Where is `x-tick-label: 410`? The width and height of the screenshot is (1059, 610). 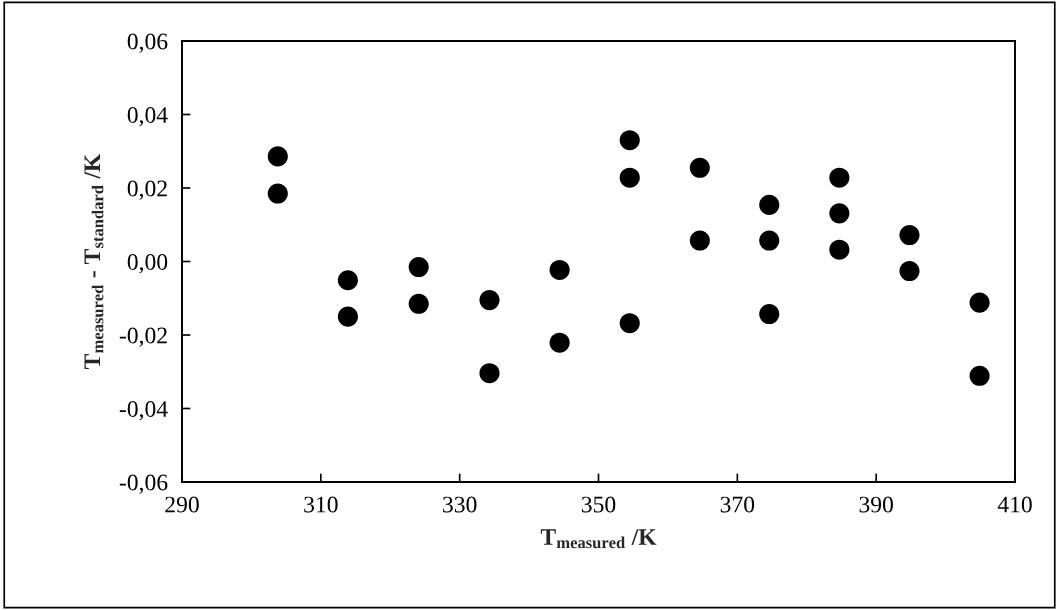
x-tick-label: 410 is located at coordinates (1014, 504).